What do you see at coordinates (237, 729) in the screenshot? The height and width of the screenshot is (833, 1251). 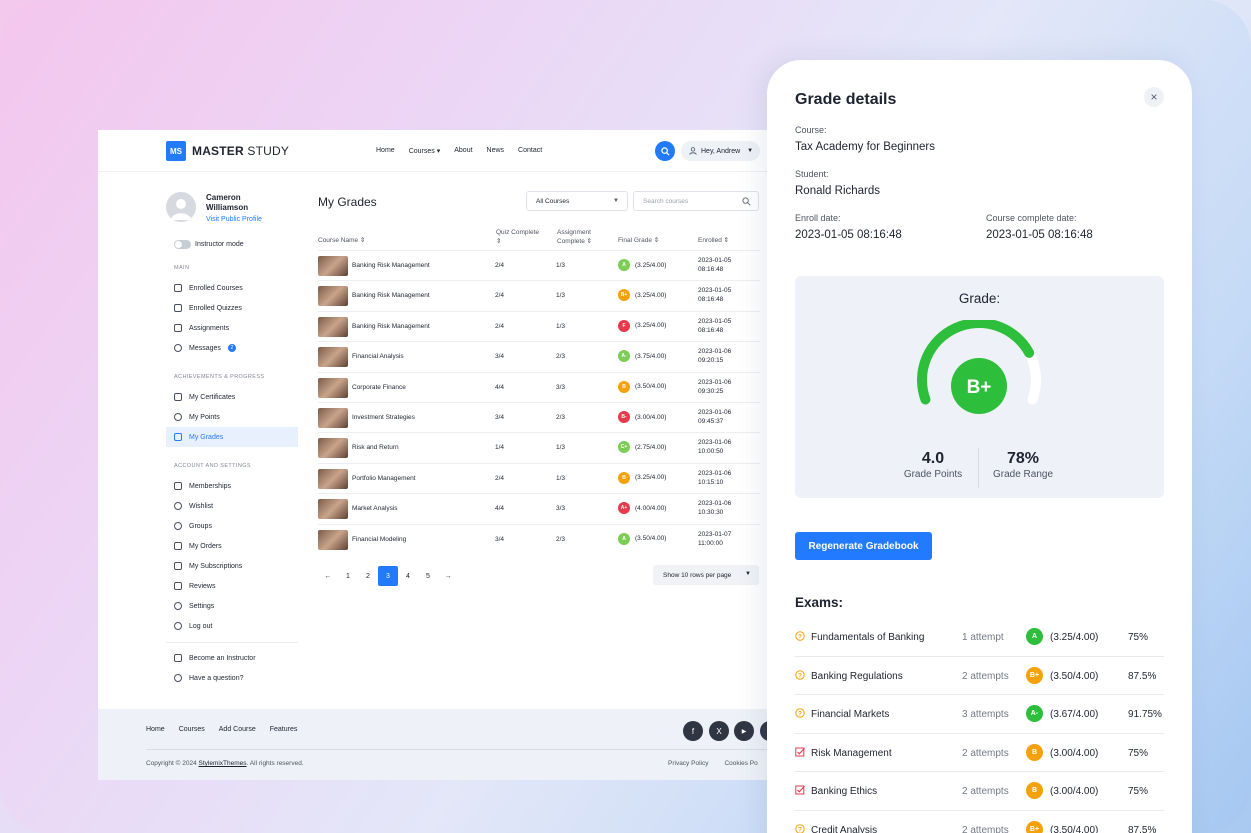 I see `footer-link-add-course: Add Course` at bounding box center [237, 729].